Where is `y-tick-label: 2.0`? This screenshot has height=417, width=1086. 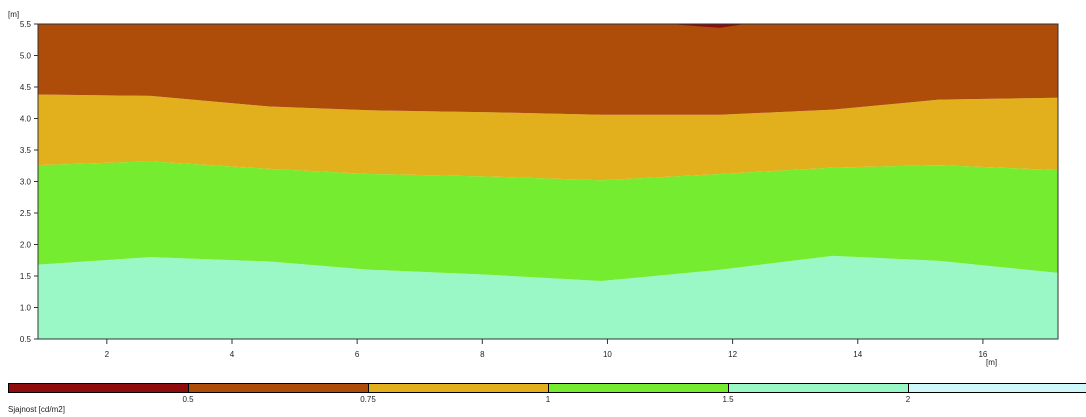 y-tick-label: 2.0 is located at coordinates (26, 245).